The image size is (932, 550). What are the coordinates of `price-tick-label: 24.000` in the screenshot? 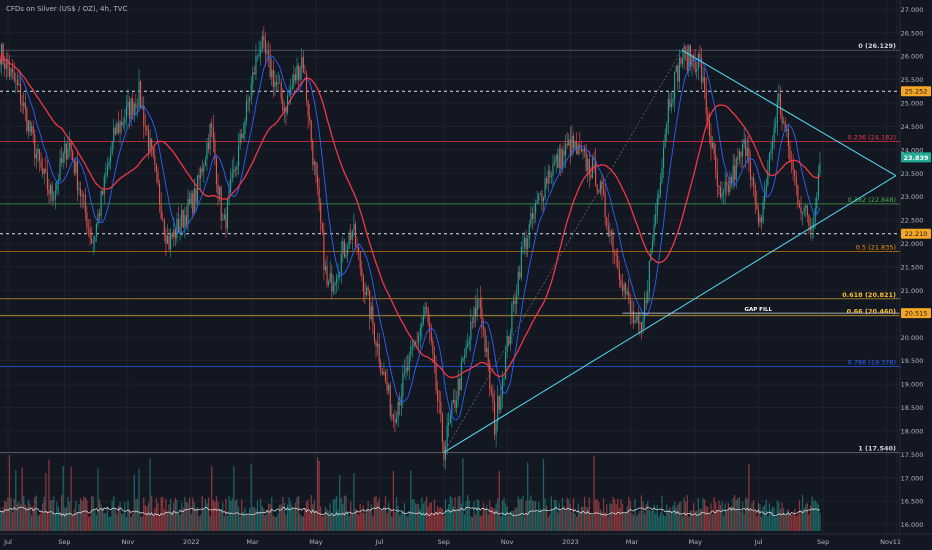 It's located at (912, 150).